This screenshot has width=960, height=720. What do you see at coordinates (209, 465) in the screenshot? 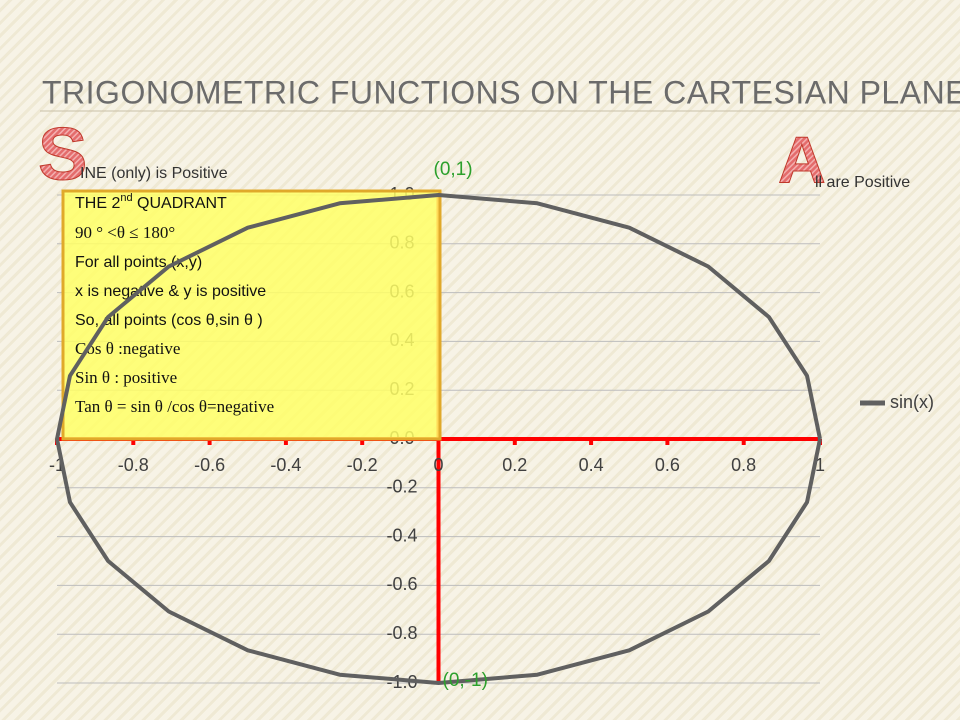
I see `x-tick-label: -0.6` at bounding box center [209, 465].